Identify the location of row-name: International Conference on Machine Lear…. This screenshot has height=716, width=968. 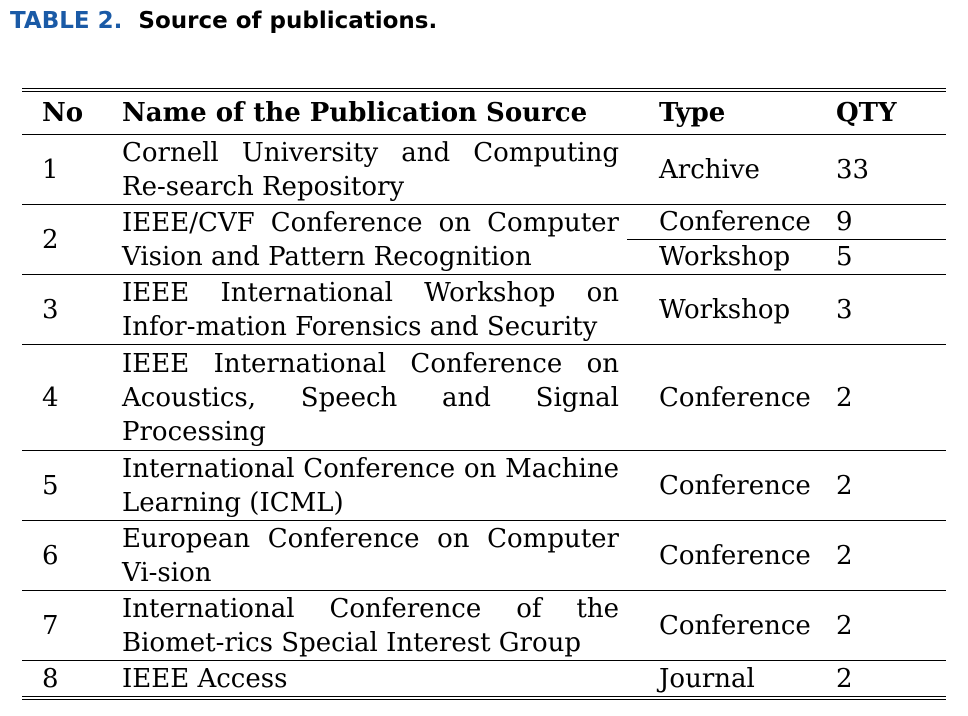
(370, 485).